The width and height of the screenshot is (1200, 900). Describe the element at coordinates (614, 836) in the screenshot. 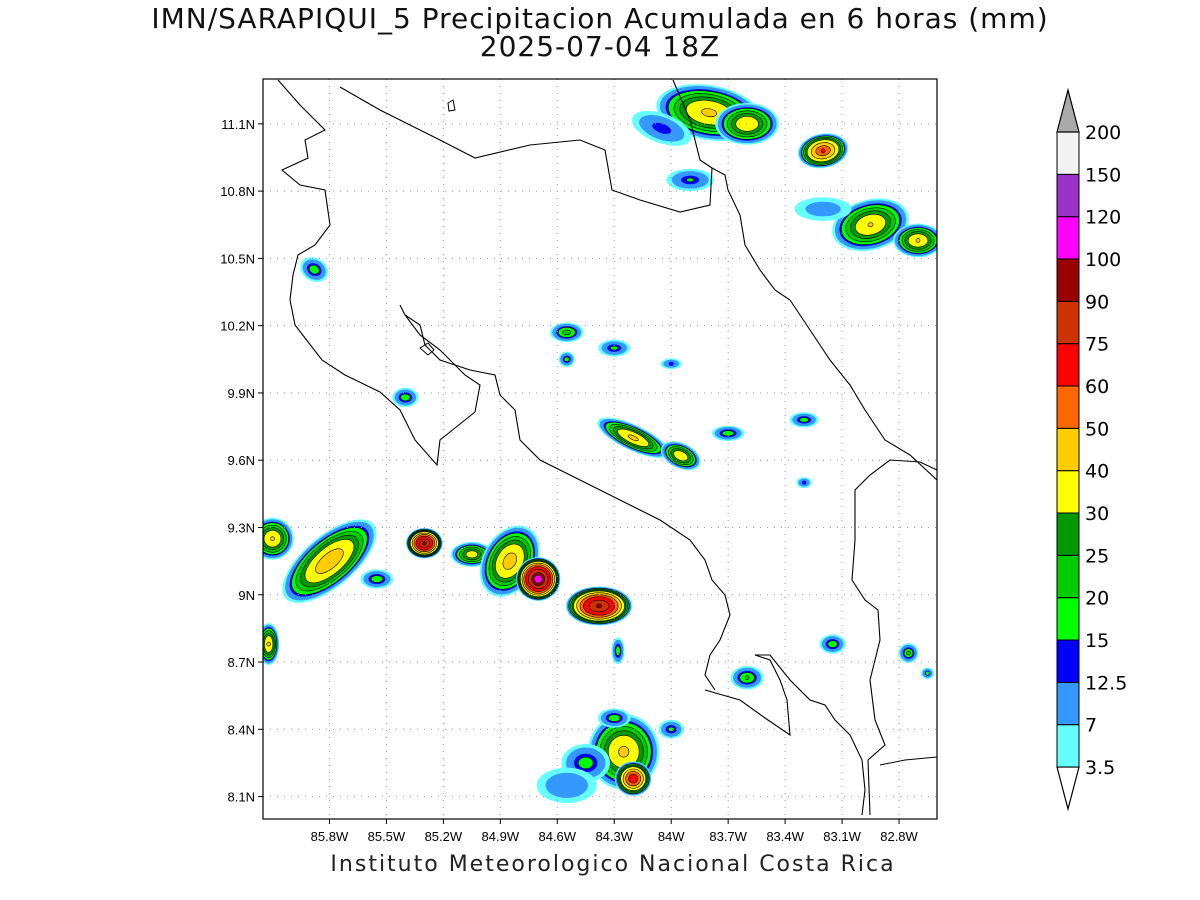

I see `x-tick-label: 84.3W` at that location.